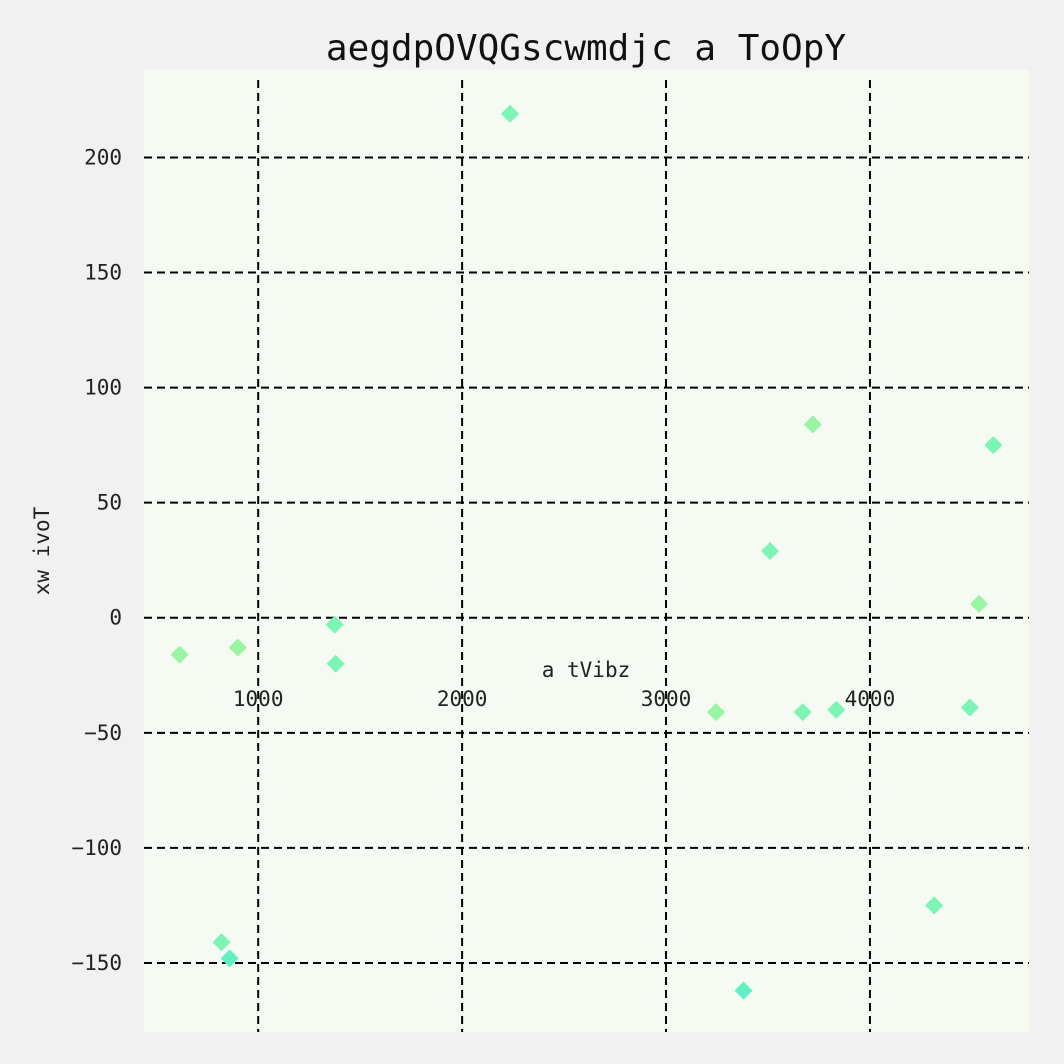 This screenshot has width=1064, height=1064. I want to click on y-axis-label: xw ivoT, so click(42, 550).